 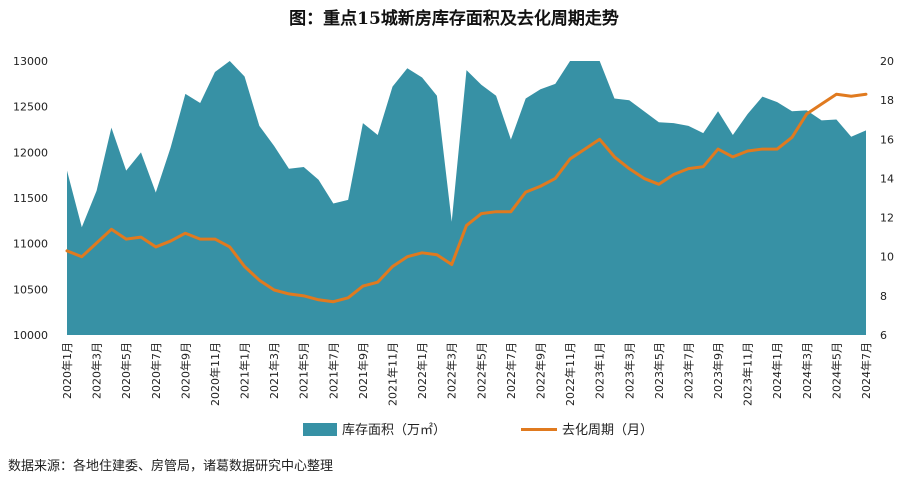 I want to click on legend-label-cycle: 去化周期（月）, so click(x=607, y=430).